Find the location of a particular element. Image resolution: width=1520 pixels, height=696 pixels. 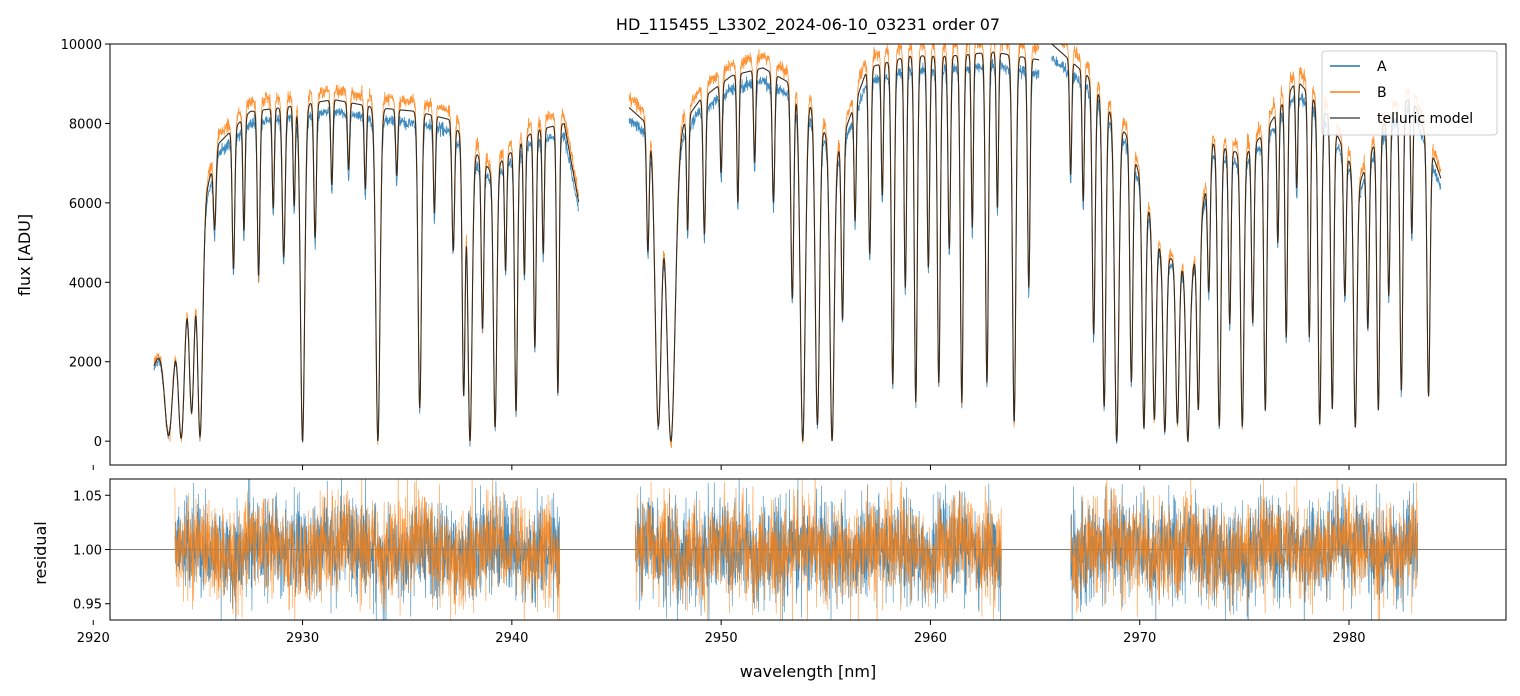

top-y-tick-label: 2000 is located at coordinates (85, 363).